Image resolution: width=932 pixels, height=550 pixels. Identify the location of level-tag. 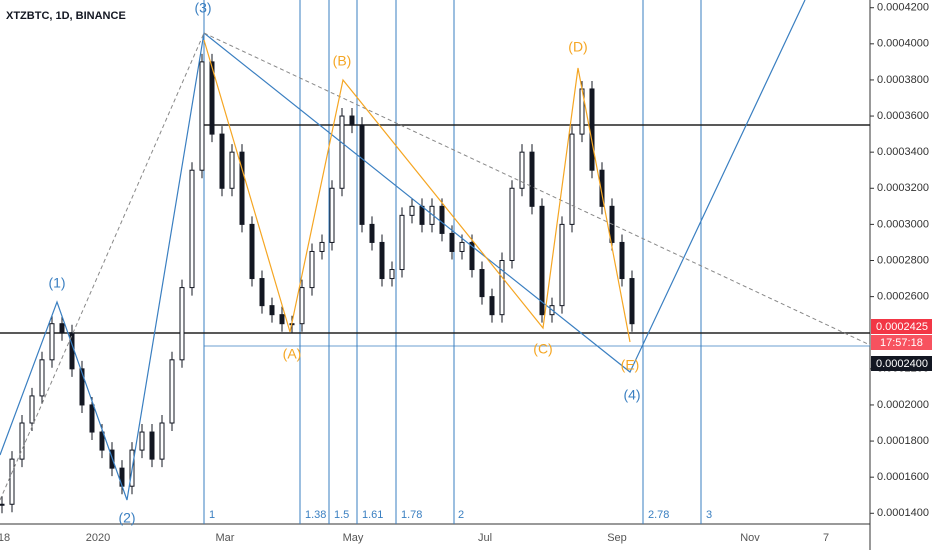
(901, 363).